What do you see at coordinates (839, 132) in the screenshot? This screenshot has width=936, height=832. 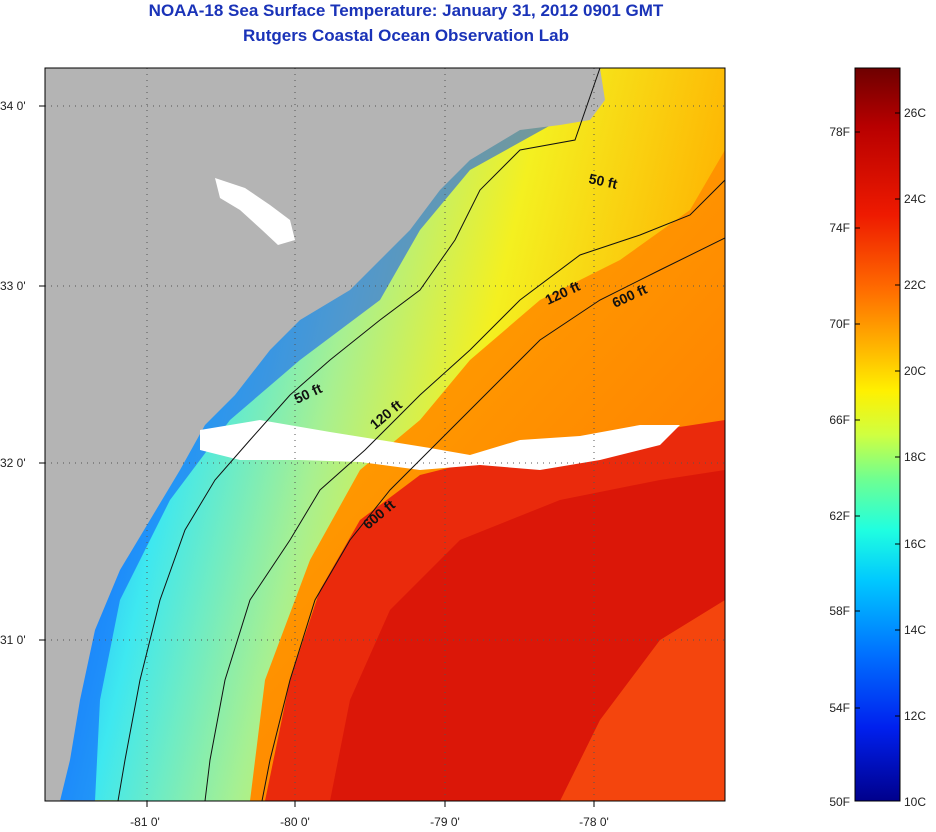 I see `colorbar-f-label: 78F` at bounding box center [839, 132].